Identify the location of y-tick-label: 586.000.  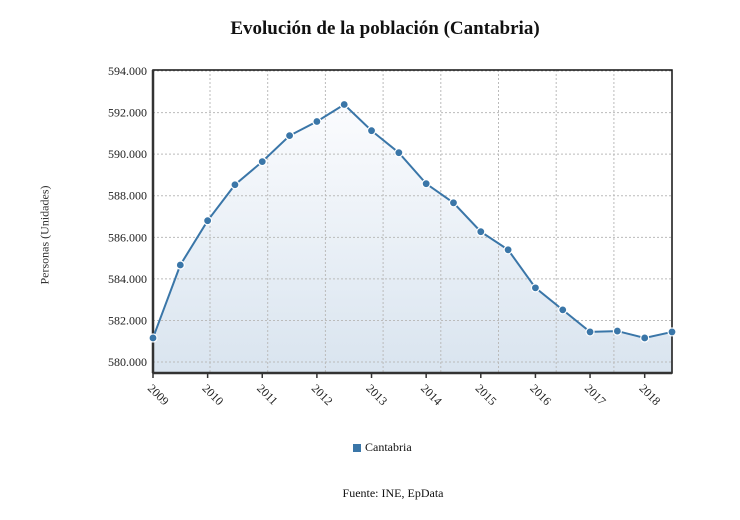
(127, 237).